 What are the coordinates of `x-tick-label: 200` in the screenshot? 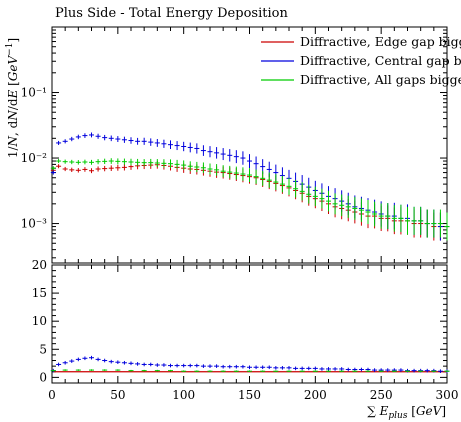 It's located at (315, 395).